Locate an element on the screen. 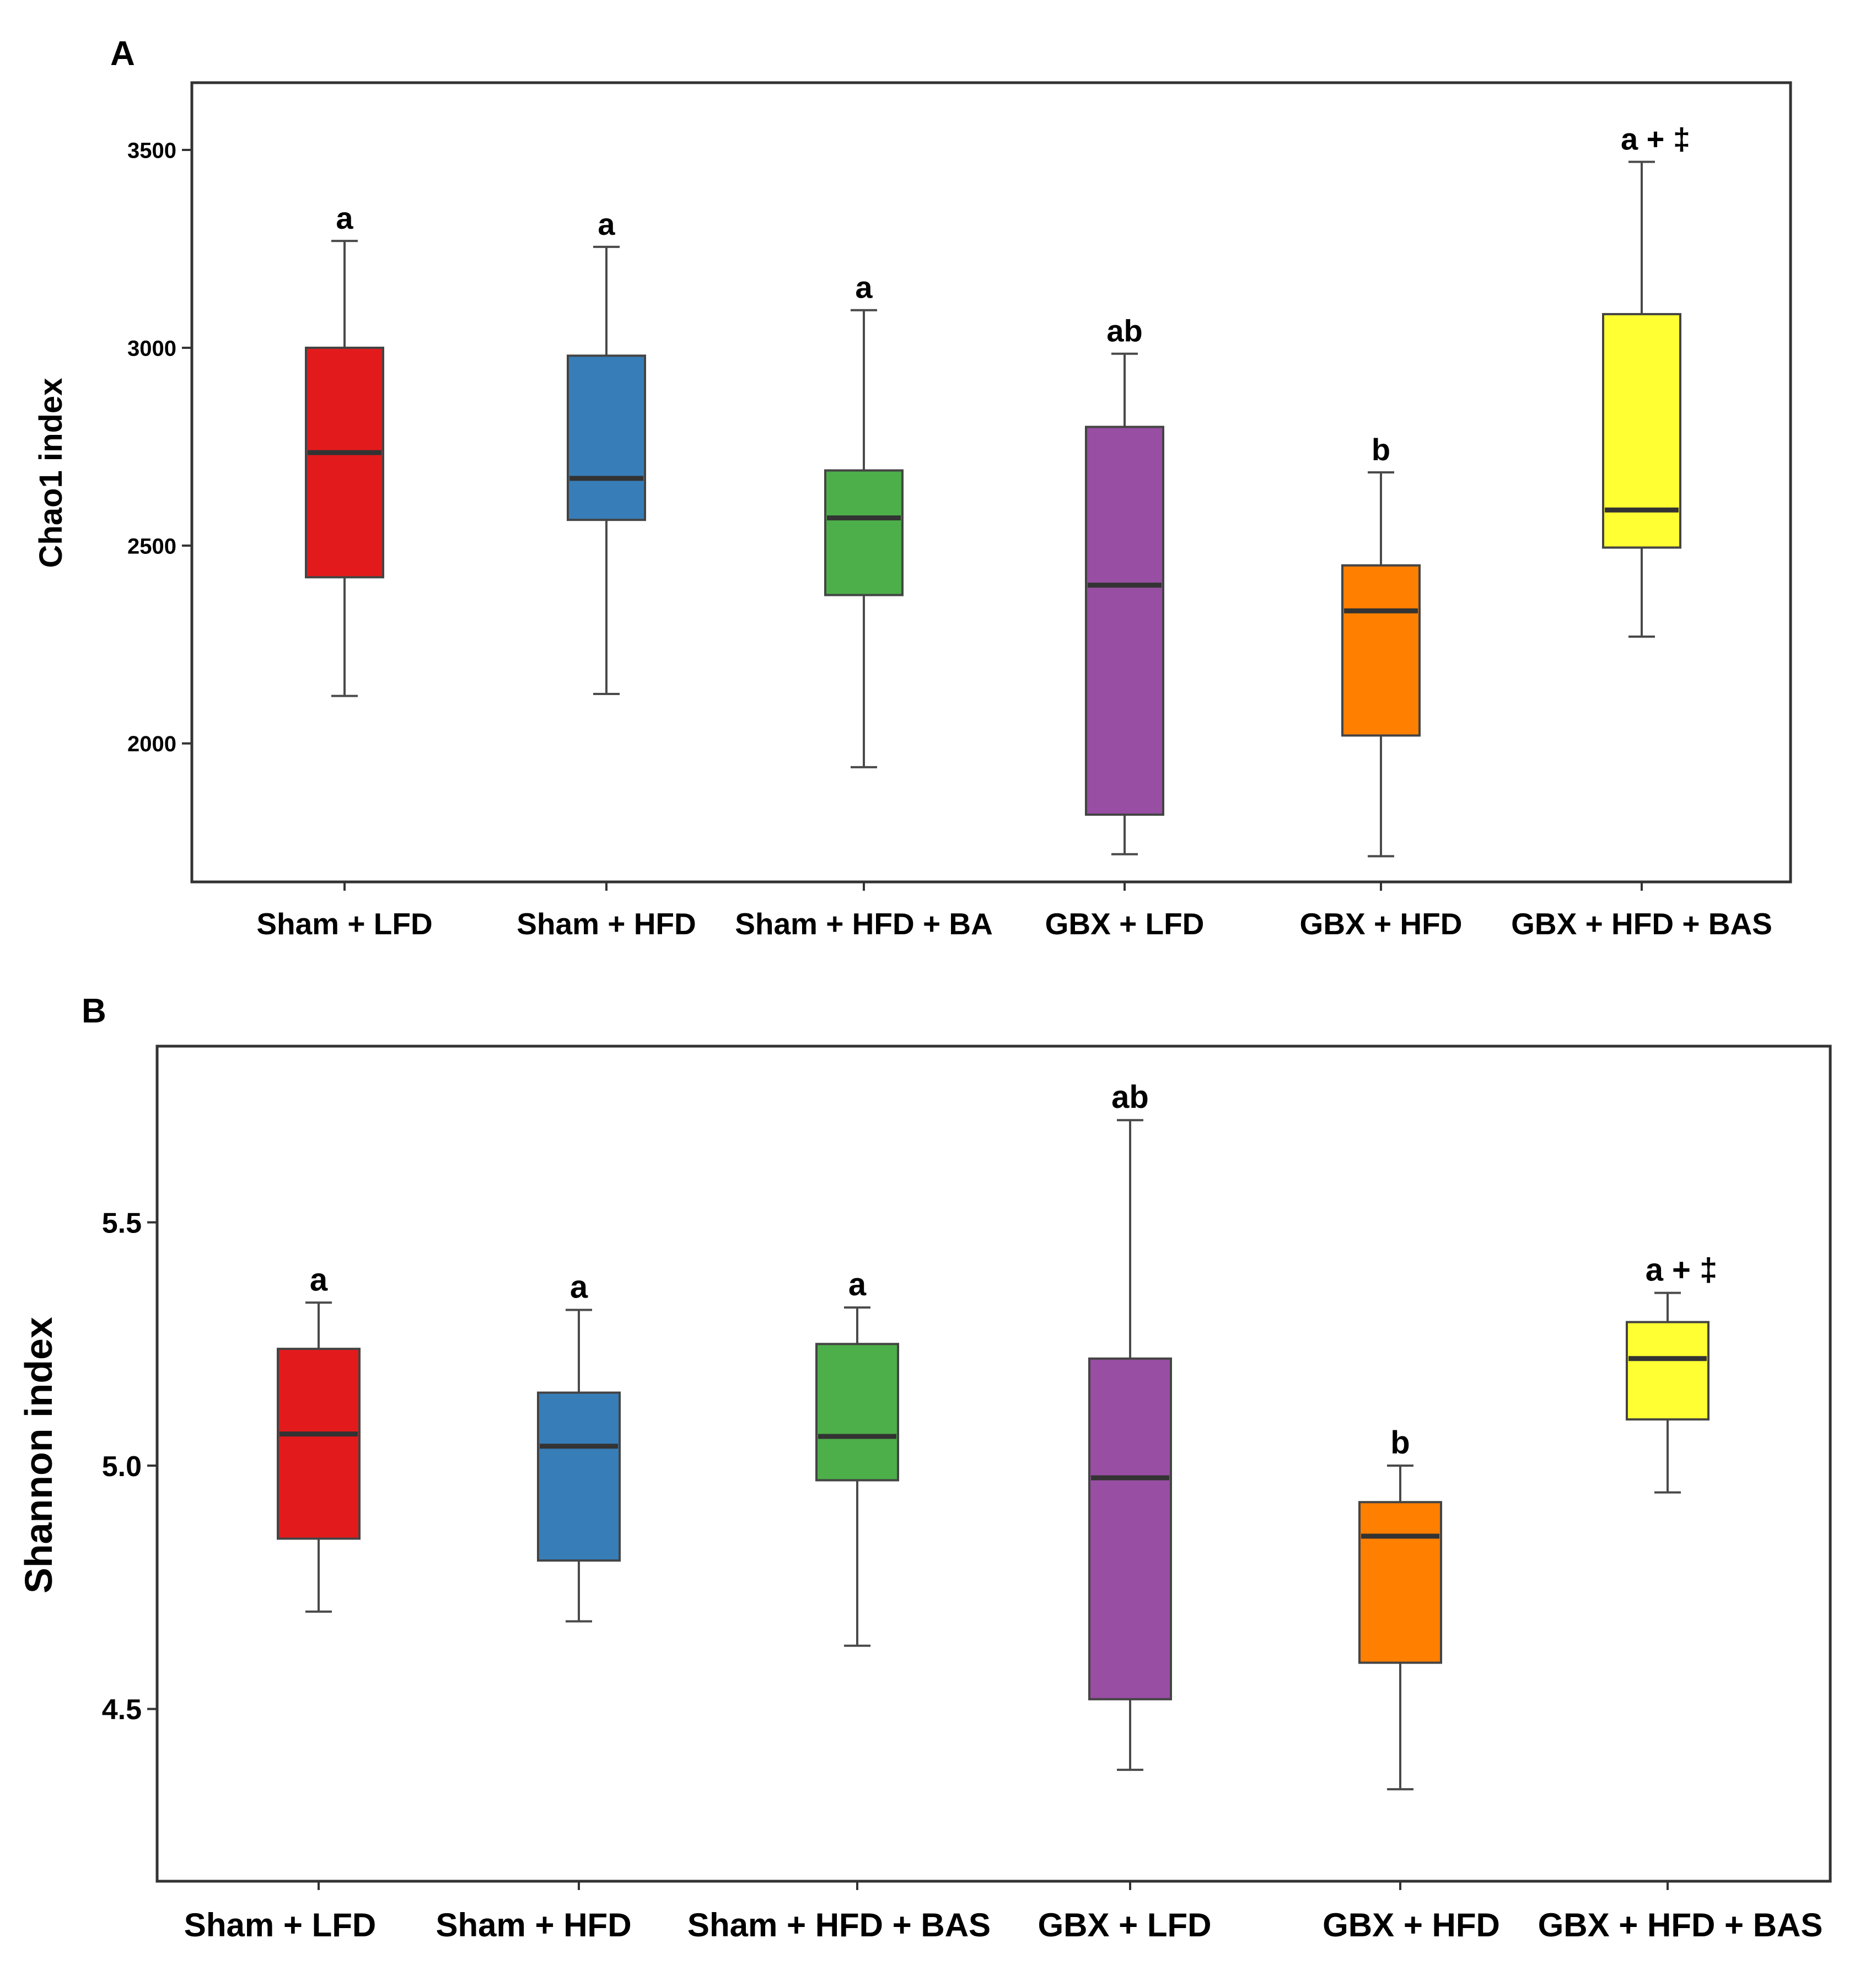  y-axis-ticks: 2000 2500 3000 3500 is located at coordinates (159, 447).